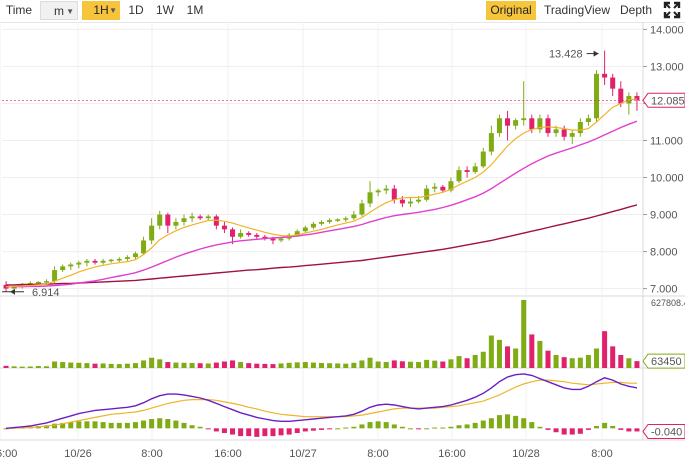  What do you see at coordinates (511, 10) in the screenshot?
I see `view-original-button: Original` at bounding box center [511, 10].